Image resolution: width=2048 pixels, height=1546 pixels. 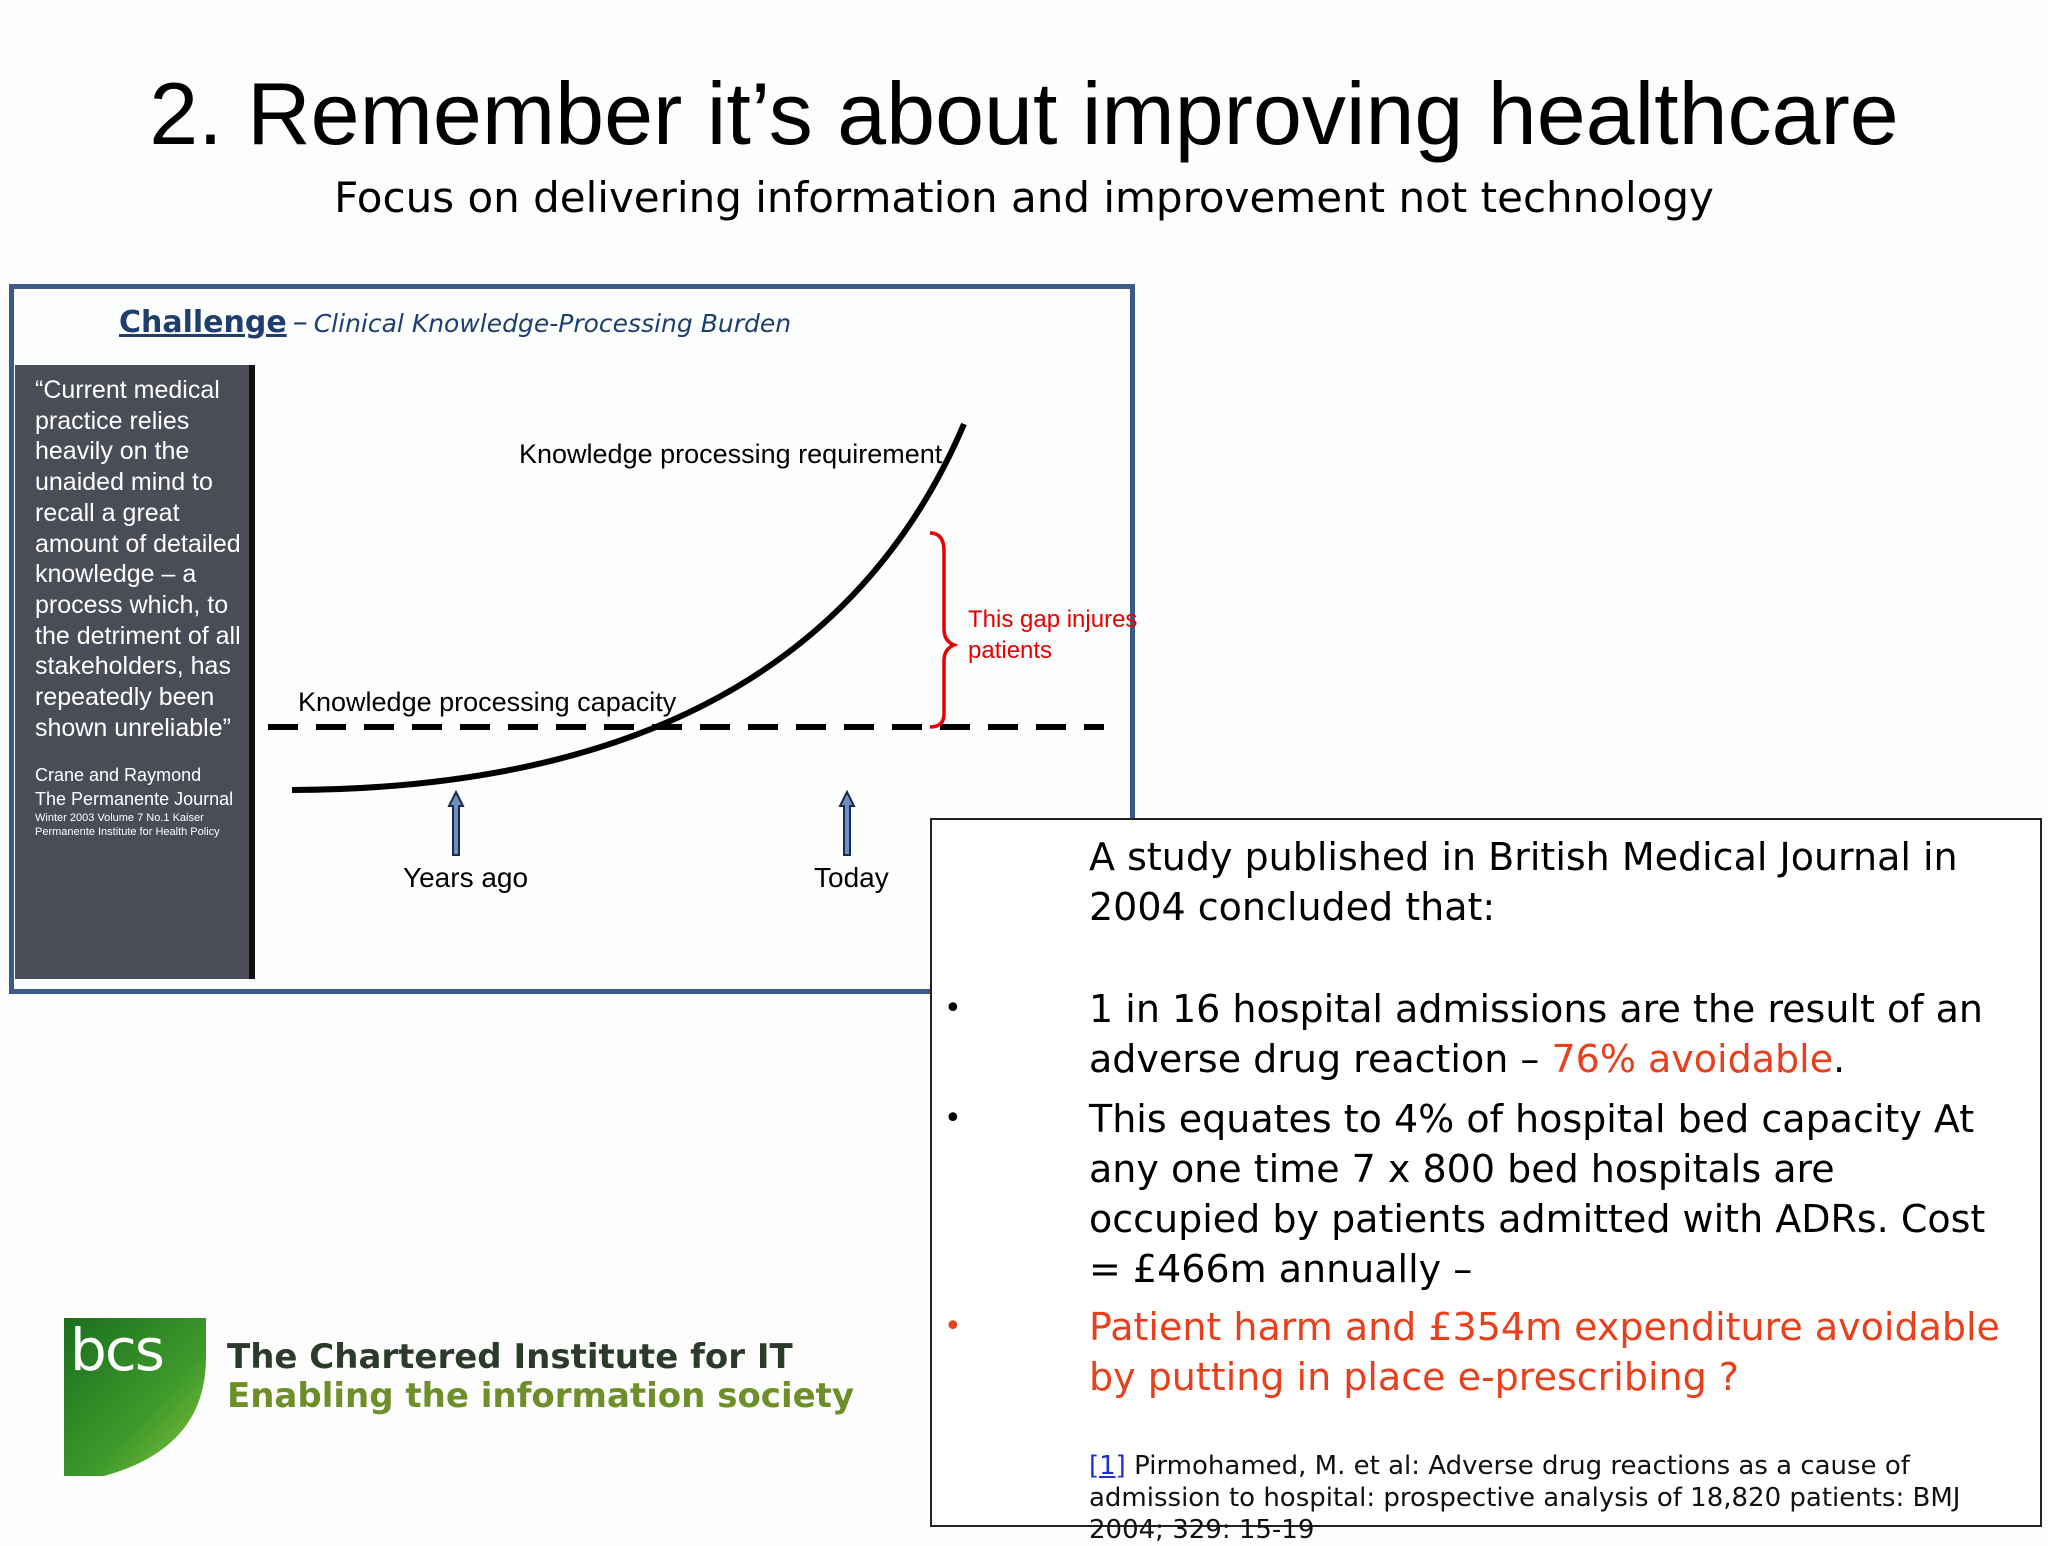 I want to click on challenge-subheading: Clinical Knowledge-Processing Burden, so click(x=552, y=323).